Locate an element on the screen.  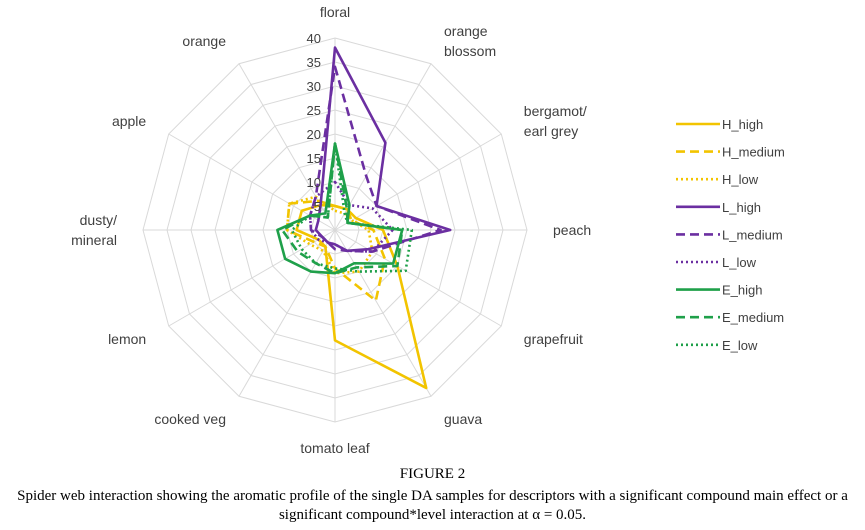
tick-label: 15 is located at coordinates (314, 158).